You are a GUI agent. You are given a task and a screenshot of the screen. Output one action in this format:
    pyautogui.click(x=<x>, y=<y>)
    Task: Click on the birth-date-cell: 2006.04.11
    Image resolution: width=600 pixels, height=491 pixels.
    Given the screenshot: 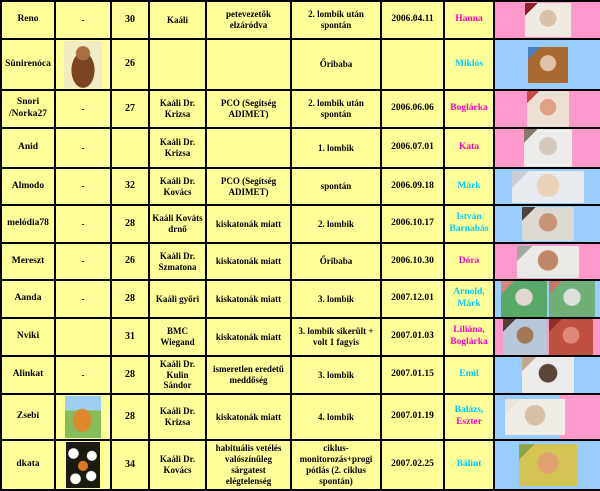 What is the action you would take?
    pyautogui.click(x=412, y=20)
    